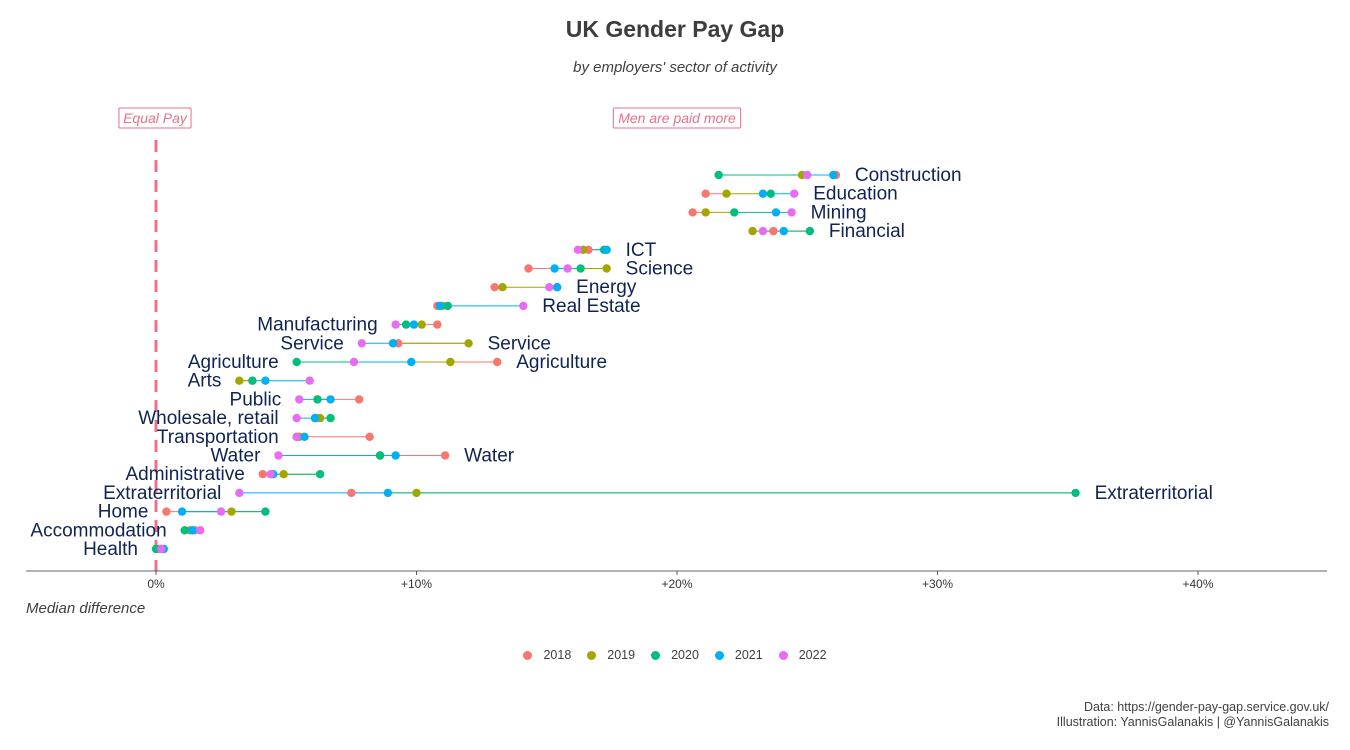 The height and width of the screenshot is (750, 1350). I want to click on legend-label: 2020, so click(685, 655).